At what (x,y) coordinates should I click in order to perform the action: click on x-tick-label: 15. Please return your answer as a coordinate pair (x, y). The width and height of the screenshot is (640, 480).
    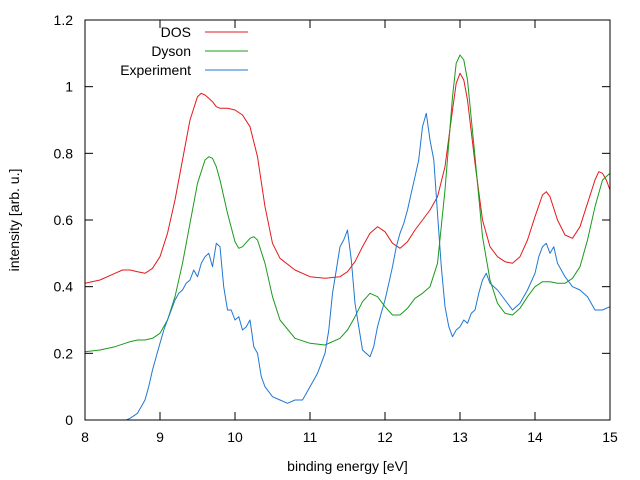
    Looking at the image, I should click on (610, 437).